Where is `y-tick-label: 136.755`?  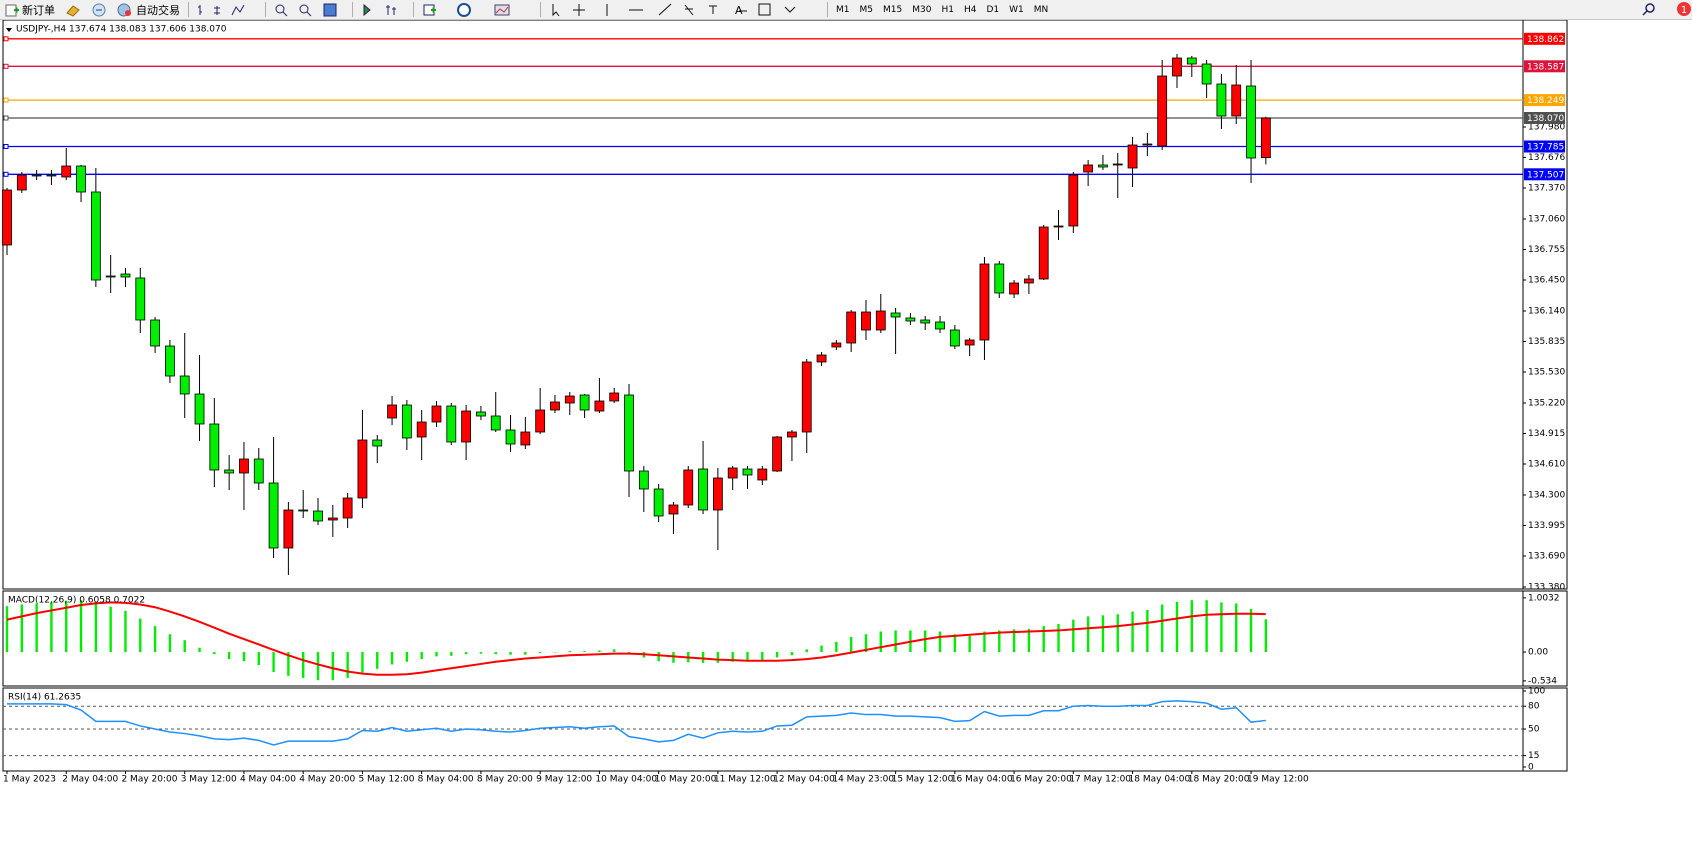 y-tick-label: 136.755 is located at coordinates (1546, 250).